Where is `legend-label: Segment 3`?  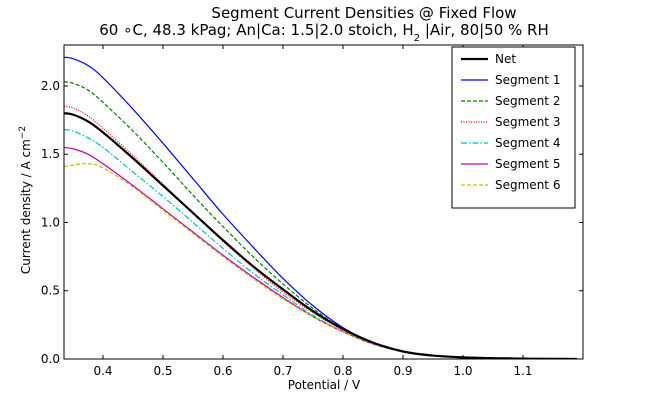
legend-label: Segment 3 is located at coordinates (527, 122).